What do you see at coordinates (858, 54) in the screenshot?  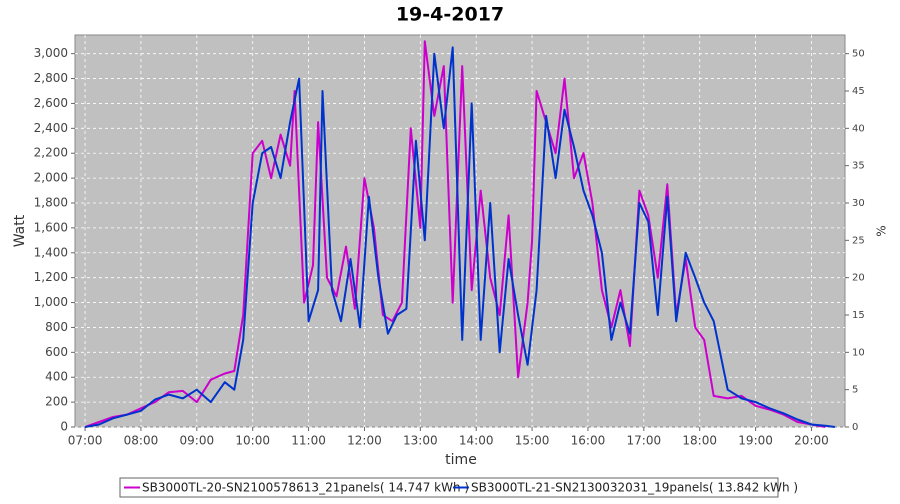 I see `y2-tick-label: 50` at bounding box center [858, 54].